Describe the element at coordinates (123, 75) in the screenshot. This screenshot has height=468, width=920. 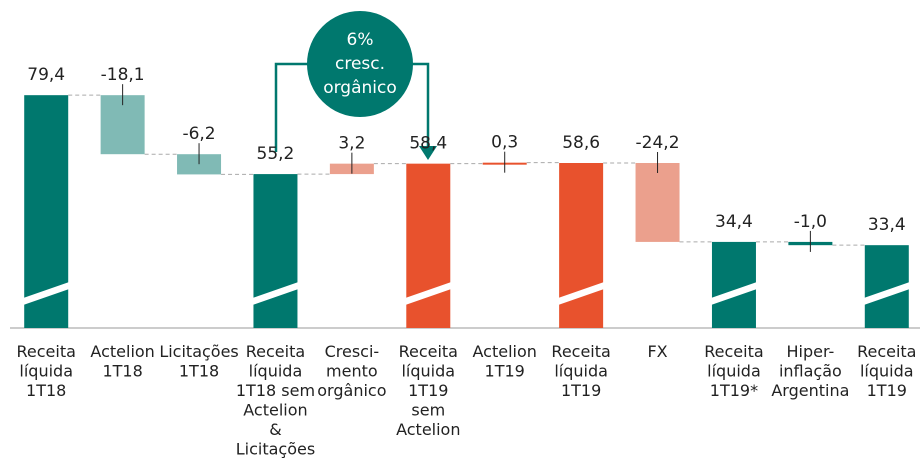
I see `value-label: -18,1` at that location.